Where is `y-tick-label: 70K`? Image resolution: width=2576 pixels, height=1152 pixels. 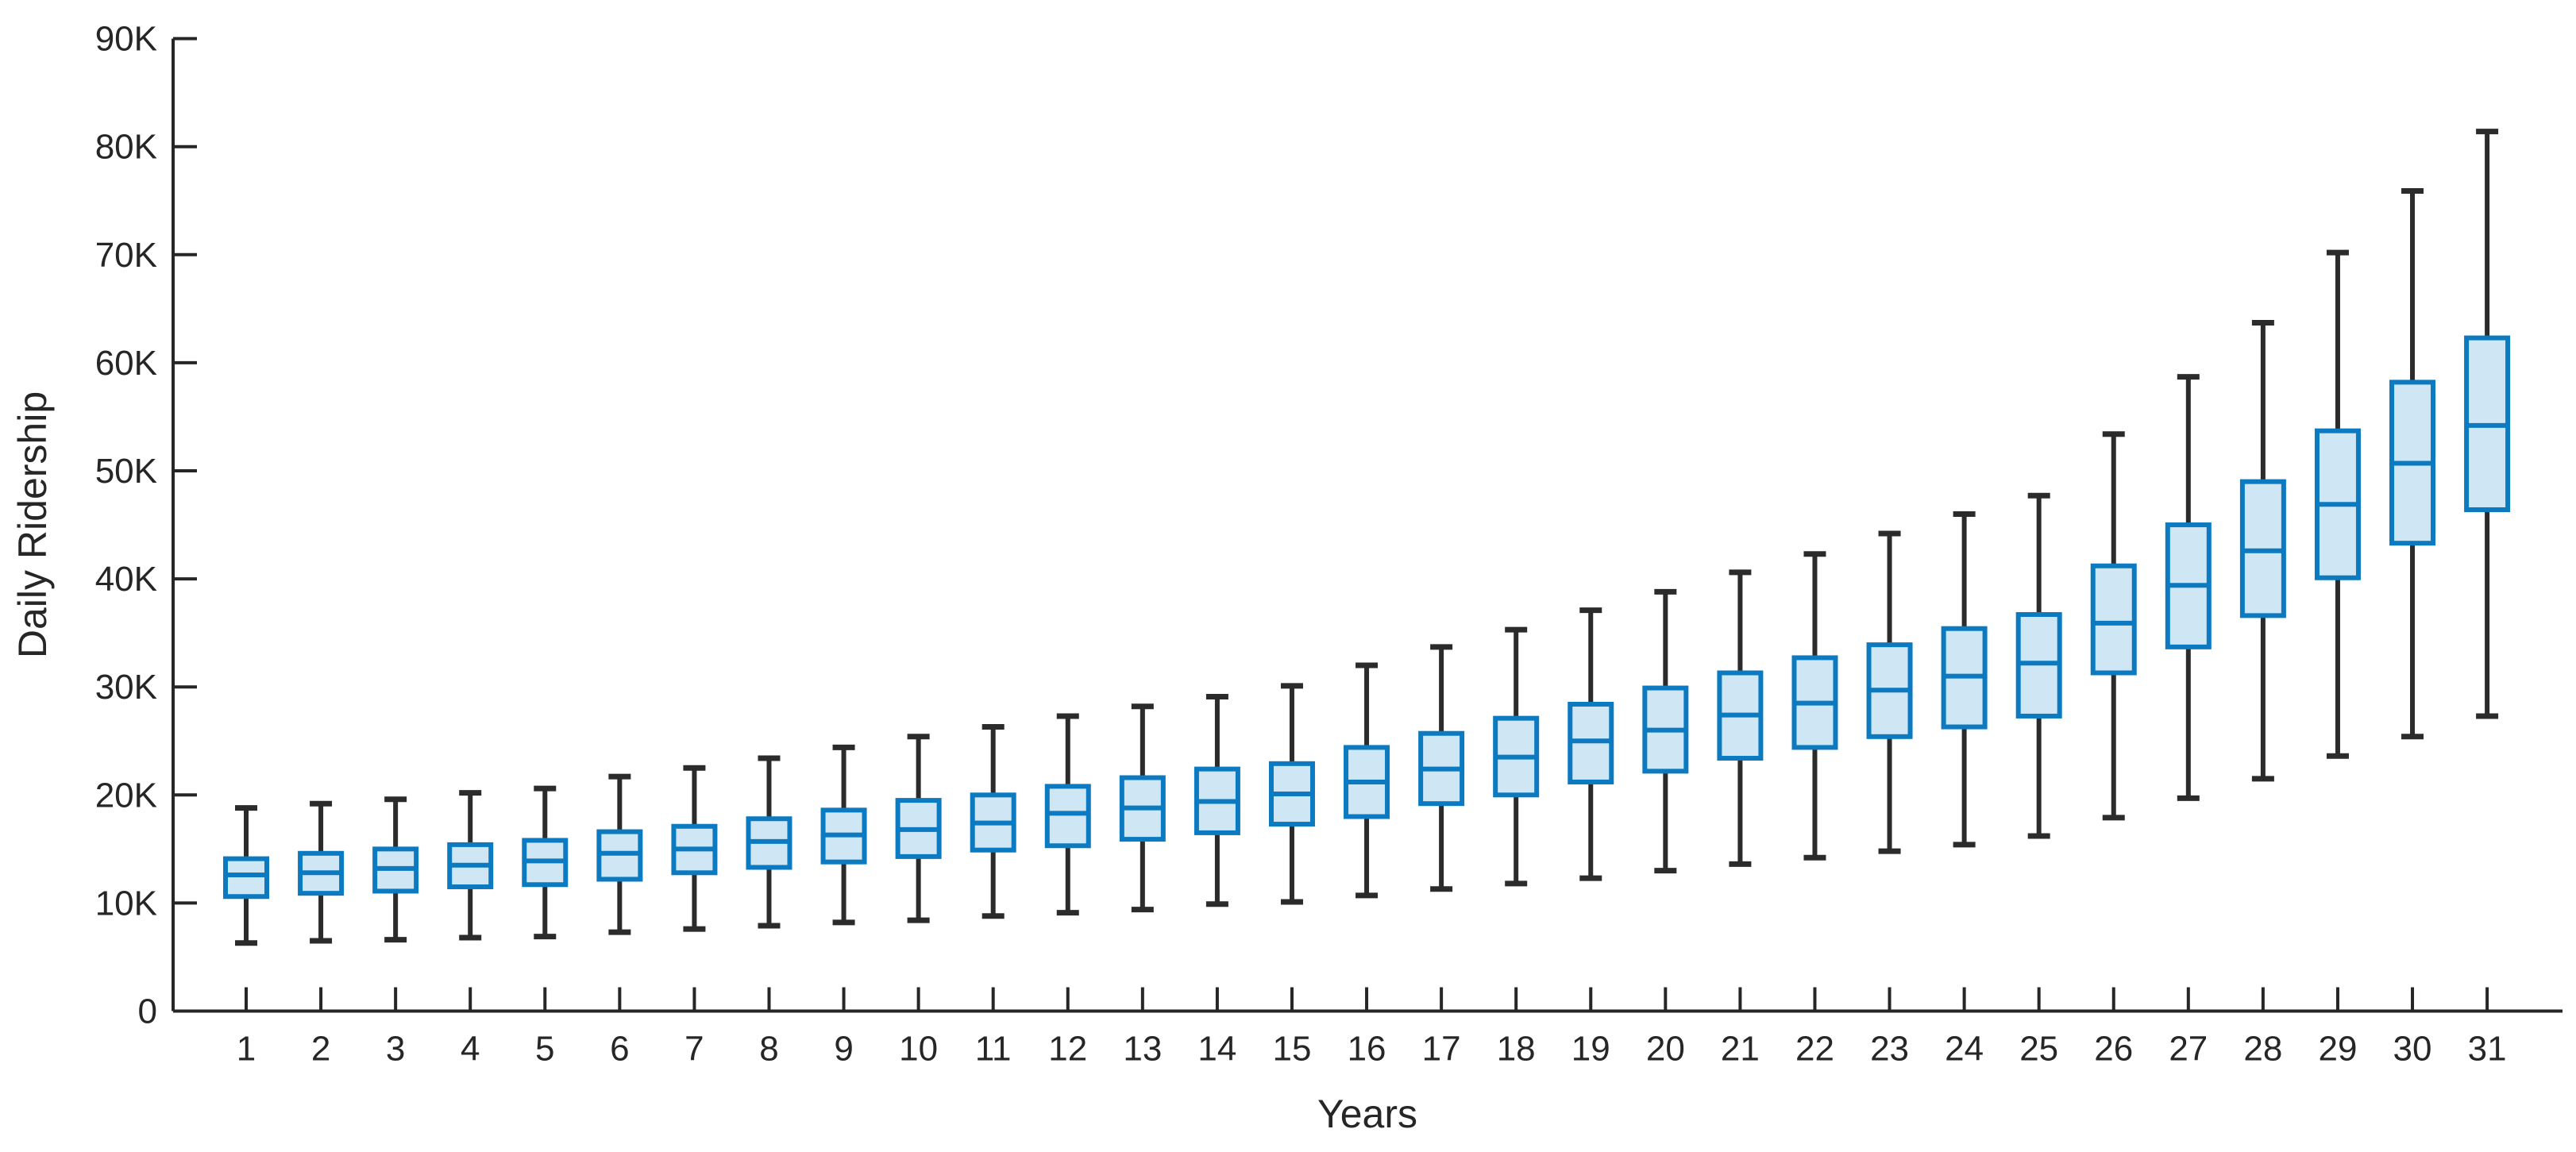 y-tick-label: 70K is located at coordinates (126, 256).